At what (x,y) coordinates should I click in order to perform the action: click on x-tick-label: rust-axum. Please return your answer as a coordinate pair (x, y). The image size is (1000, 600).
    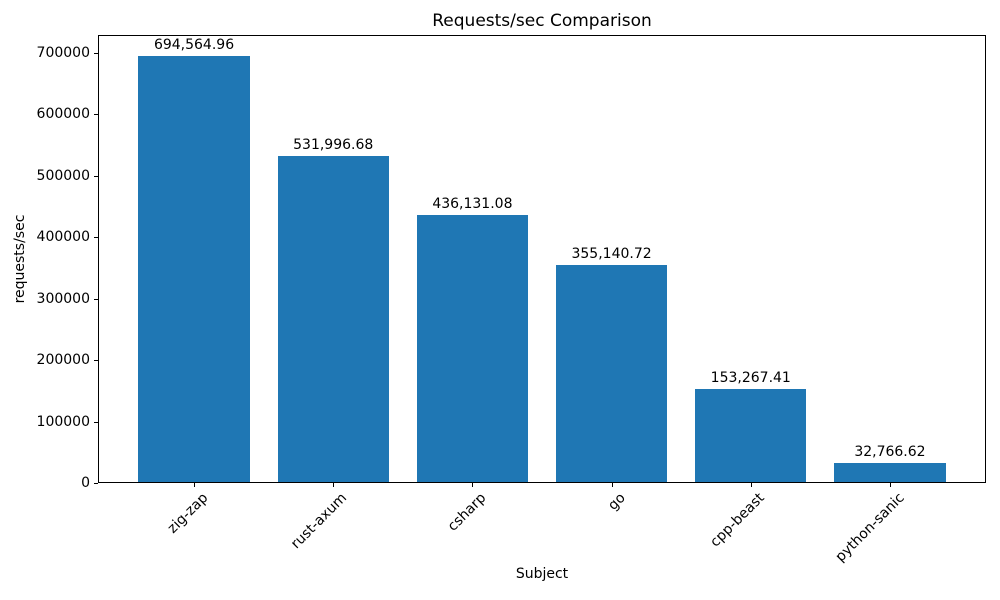
    Looking at the image, I should click on (319, 521).